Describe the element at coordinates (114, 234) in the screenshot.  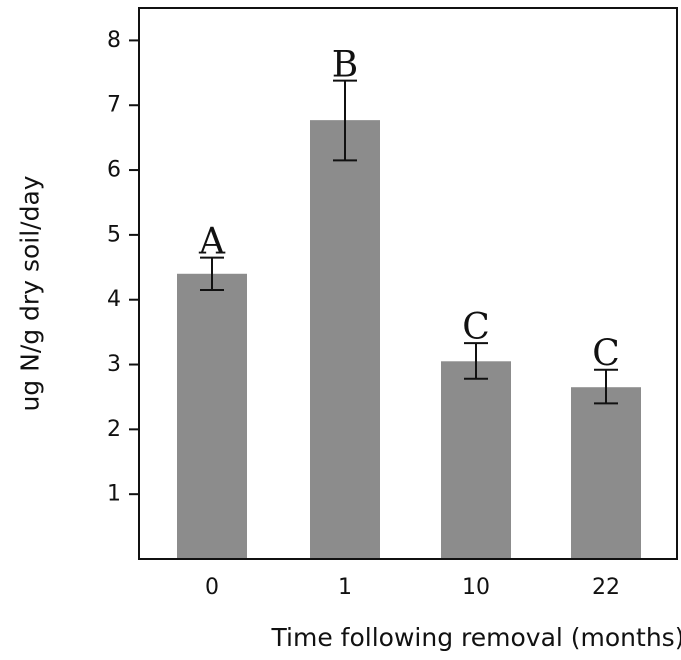
I see `y-tick-label: 5` at that location.